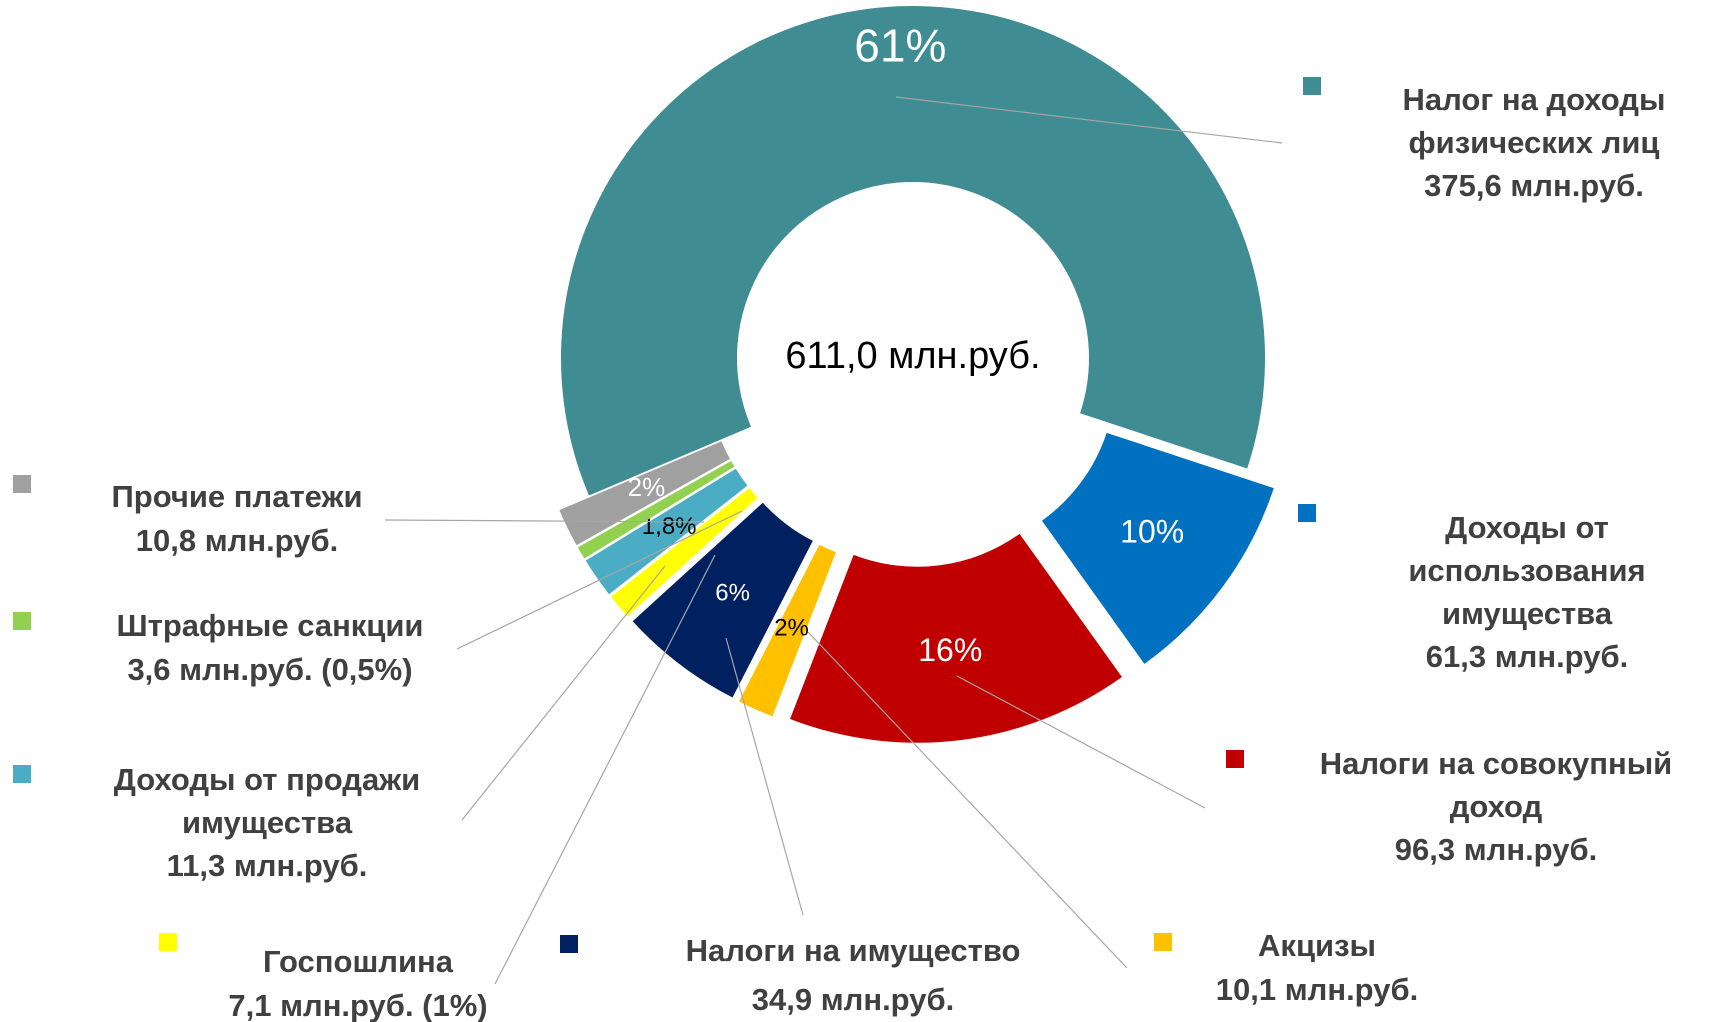 The width and height of the screenshot is (1716, 1022). What do you see at coordinates (1527, 656) in the screenshot?
I see `legend-label: 61,3 млн.руб.` at bounding box center [1527, 656].